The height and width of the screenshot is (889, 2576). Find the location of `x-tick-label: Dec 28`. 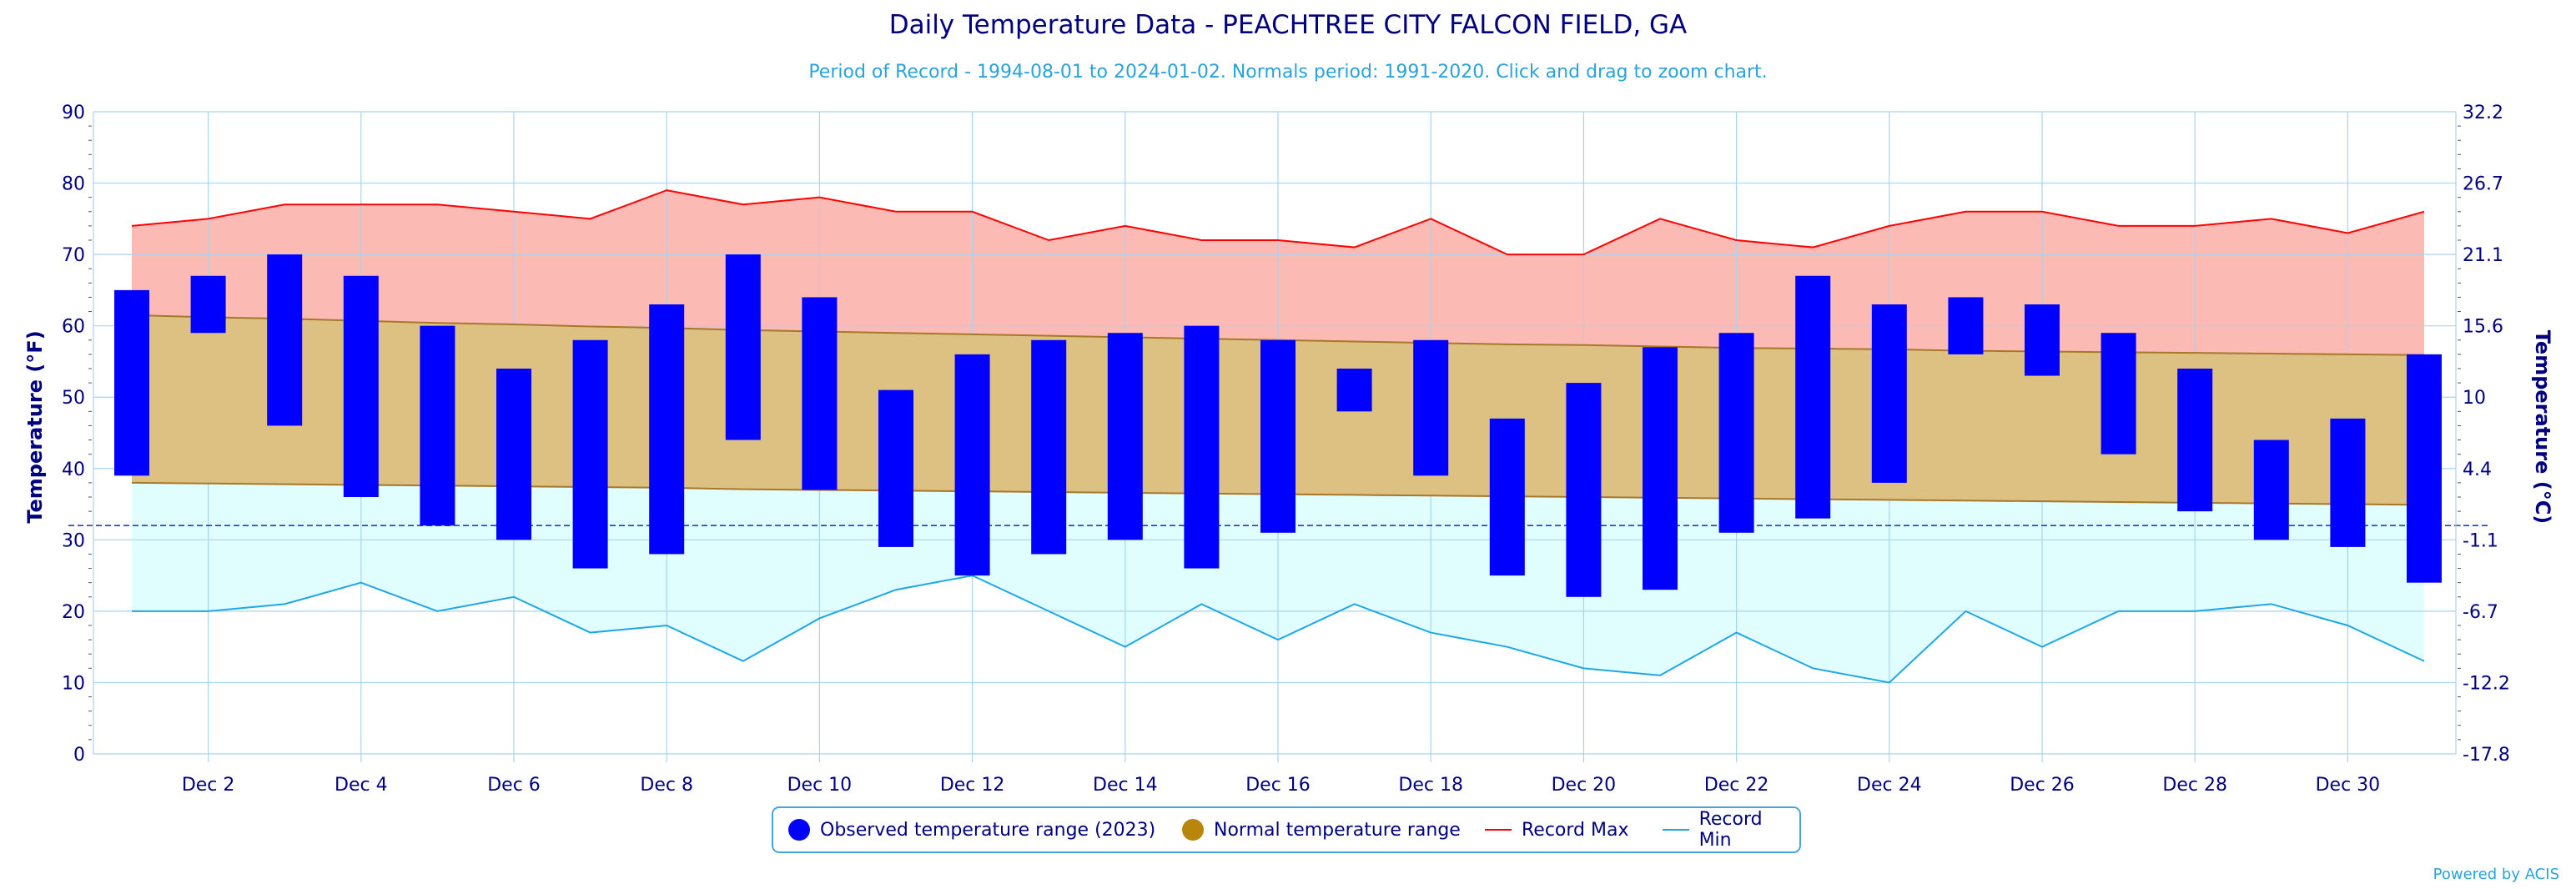

x-tick-label: Dec 28 is located at coordinates (2194, 785).